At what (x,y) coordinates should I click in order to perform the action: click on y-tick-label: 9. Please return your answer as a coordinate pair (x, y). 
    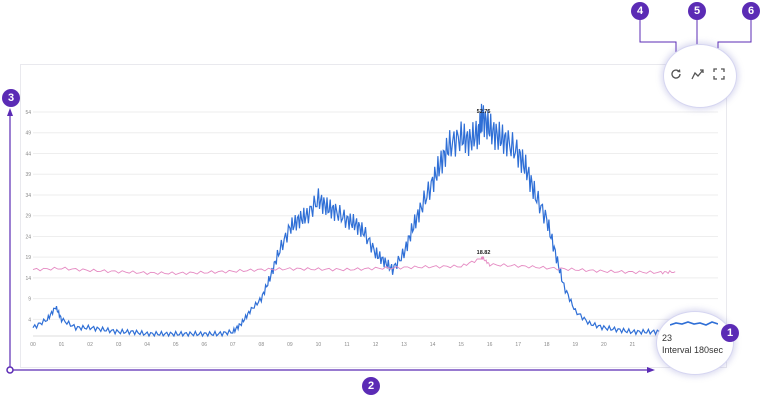
    Looking at the image, I should click on (29, 300).